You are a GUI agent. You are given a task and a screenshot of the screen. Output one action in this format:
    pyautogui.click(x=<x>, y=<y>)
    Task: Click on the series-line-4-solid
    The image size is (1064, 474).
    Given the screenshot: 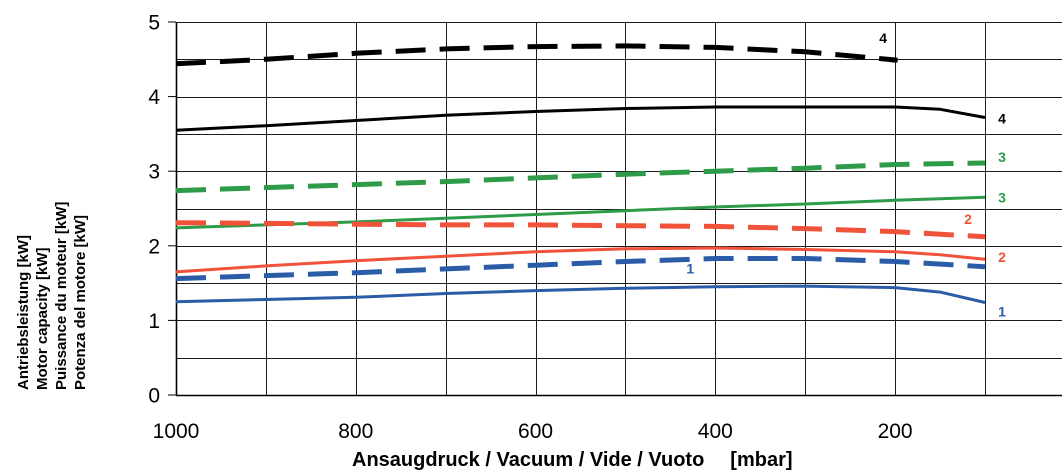 What is the action you would take?
    pyautogui.click(x=580, y=118)
    